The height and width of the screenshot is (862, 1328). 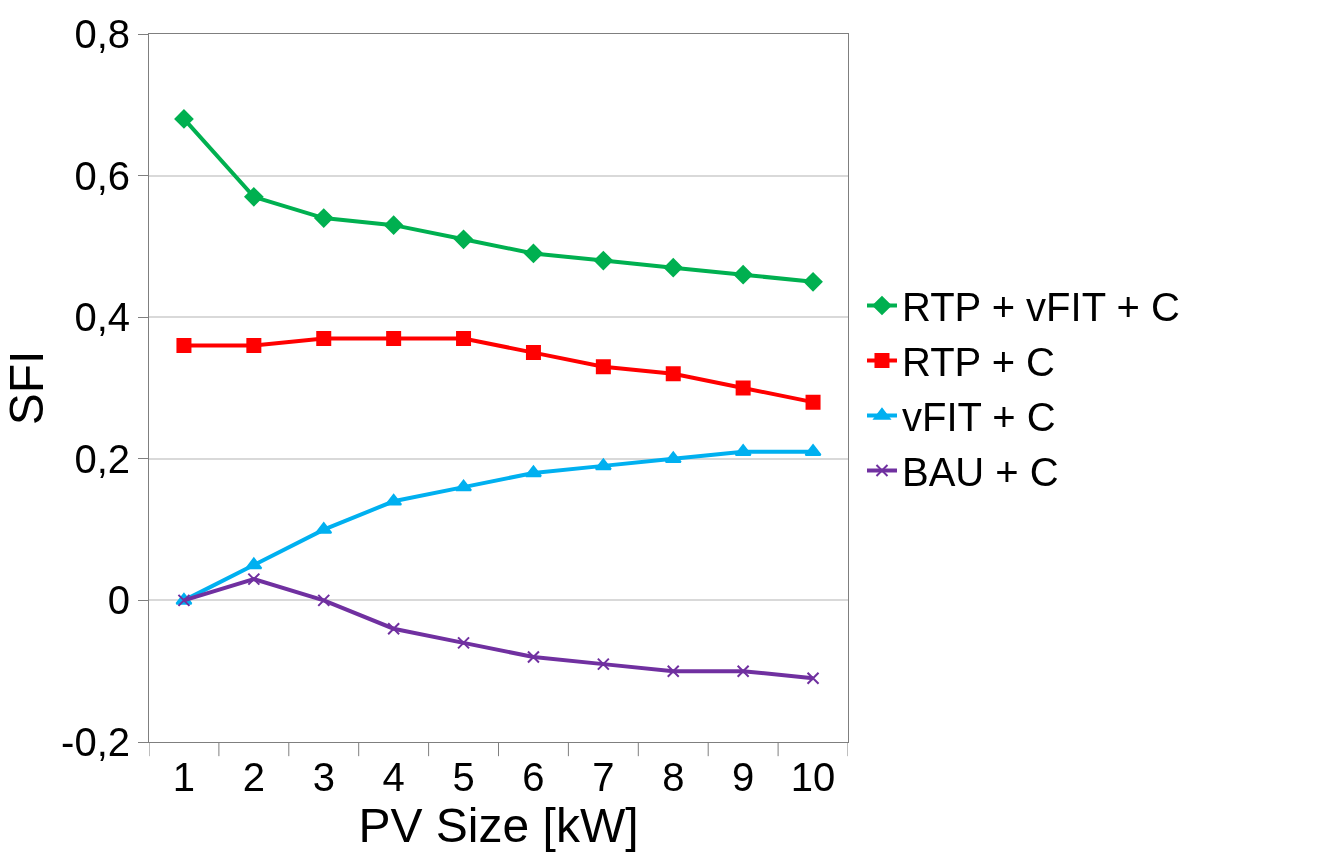 I want to click on x-tick-label: 2, so click(x=253, y=777).